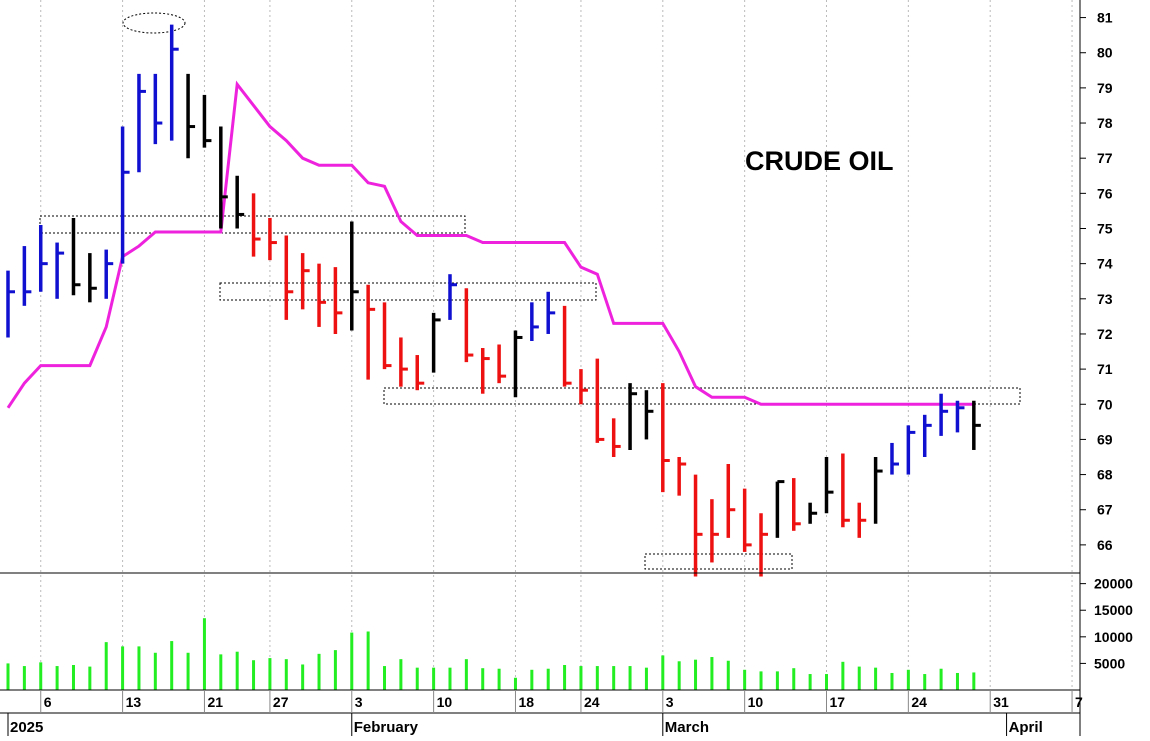 The width and height of the screenshot is (1150, 741). What do you see at coordinates (1113, 637) in the screenshot?
I see `volume-tick-label: 10000` at bounding box center [1113, 637].